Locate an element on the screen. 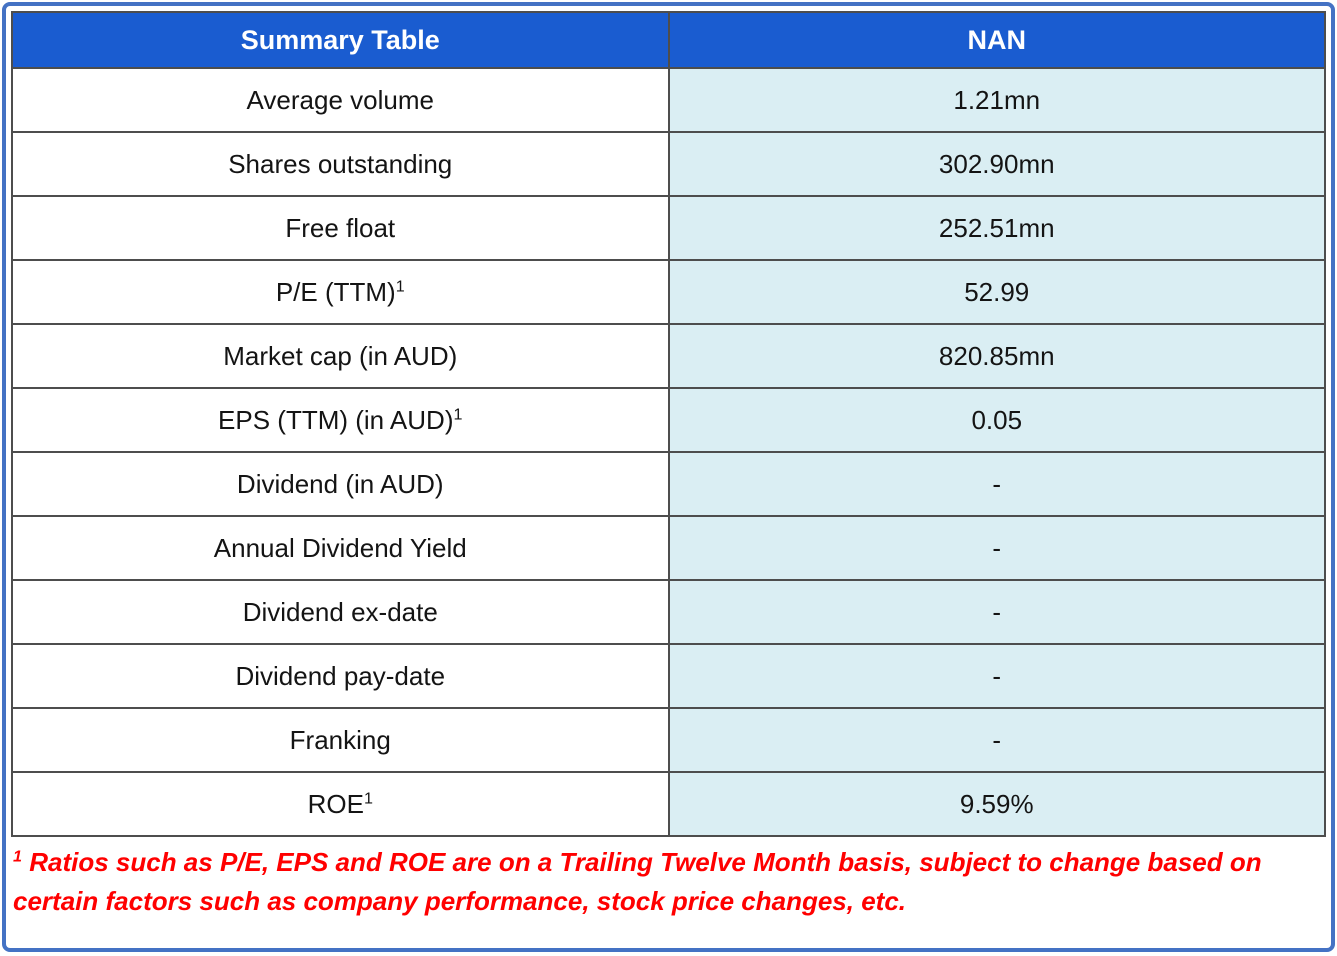  row-label-dividend: Dividend (in AUD) is located at coordinates (340, 484).